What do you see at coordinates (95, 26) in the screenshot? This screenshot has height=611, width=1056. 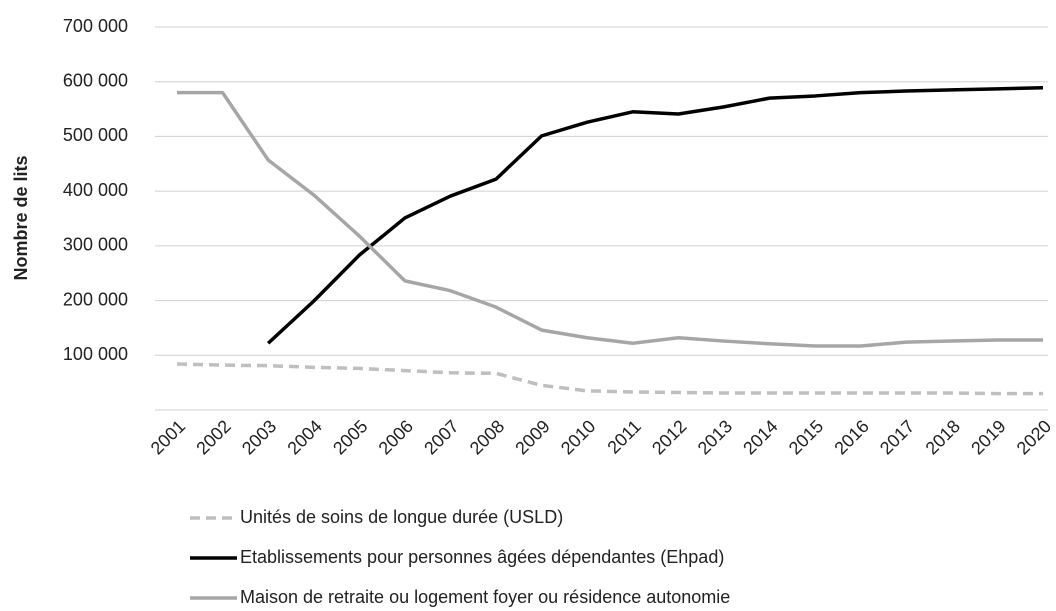 I see `y-tick-label: 700 000` at bounding box center [95, 26].